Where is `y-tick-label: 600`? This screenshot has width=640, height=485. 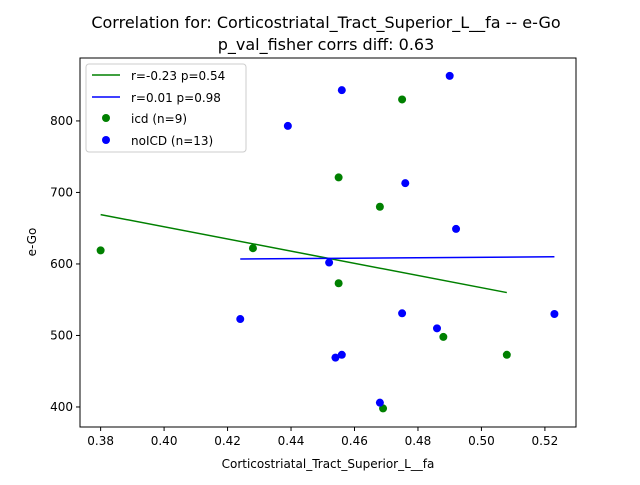 y-tick-label: 600 is located at coordinates (61, 264).